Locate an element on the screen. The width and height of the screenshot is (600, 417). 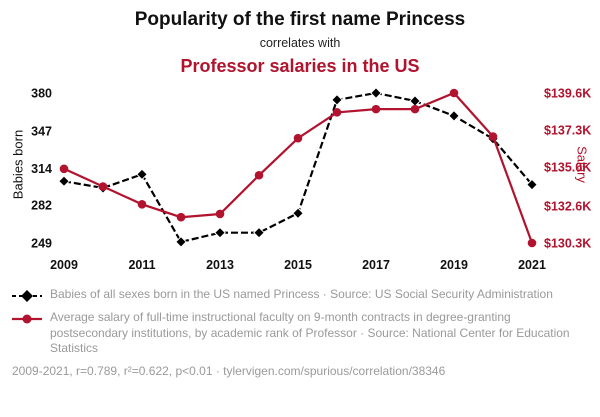
y-tick-left: 380 is located at coordinates (41, 94).